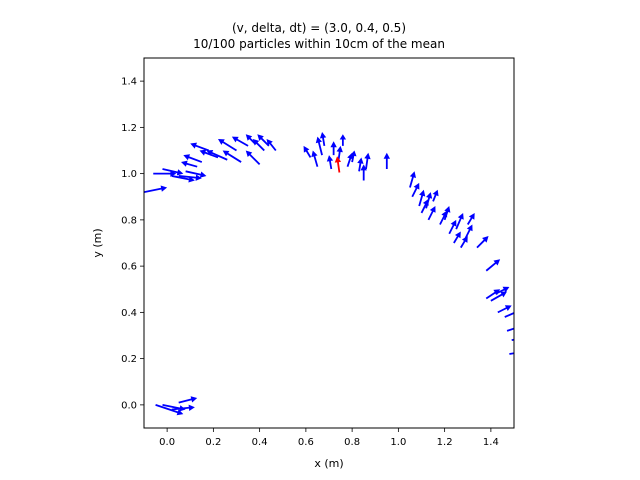 This screenshot has height=480, width=640. What do you see at coordinates (491, 442) in the screenshot?
I see `x-tick-label: 1.4` at bounding box center [491, 442].